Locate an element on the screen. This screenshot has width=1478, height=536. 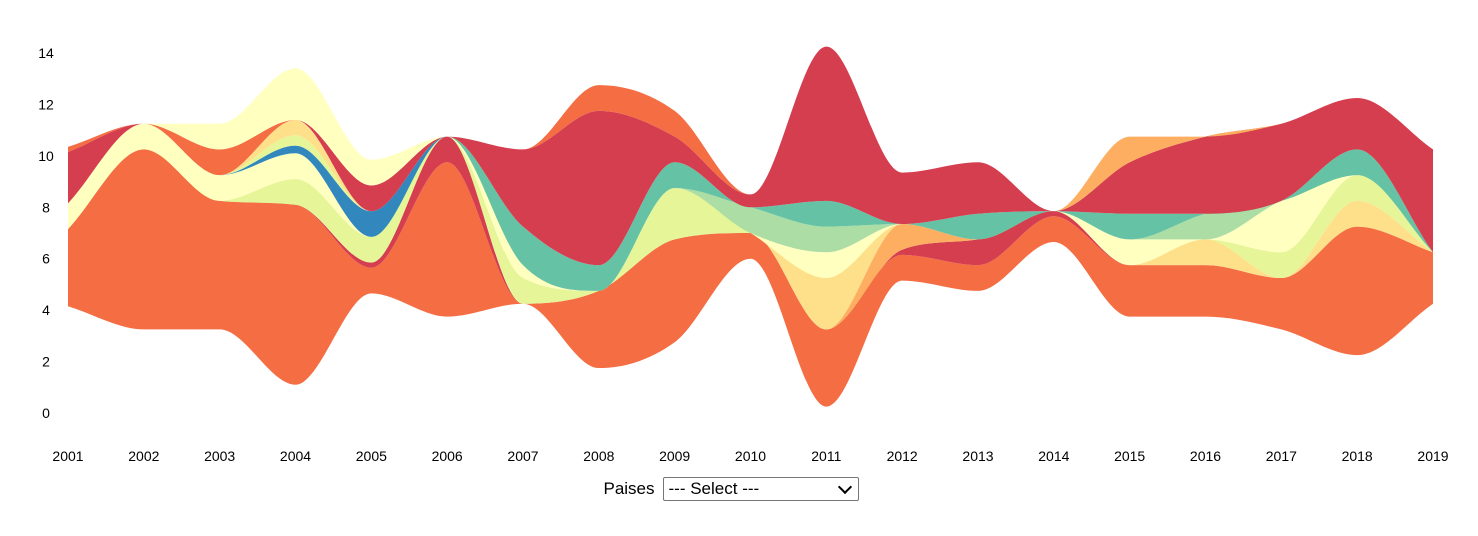
x-tick-label: 2006 is located at coordinates (447, 456).